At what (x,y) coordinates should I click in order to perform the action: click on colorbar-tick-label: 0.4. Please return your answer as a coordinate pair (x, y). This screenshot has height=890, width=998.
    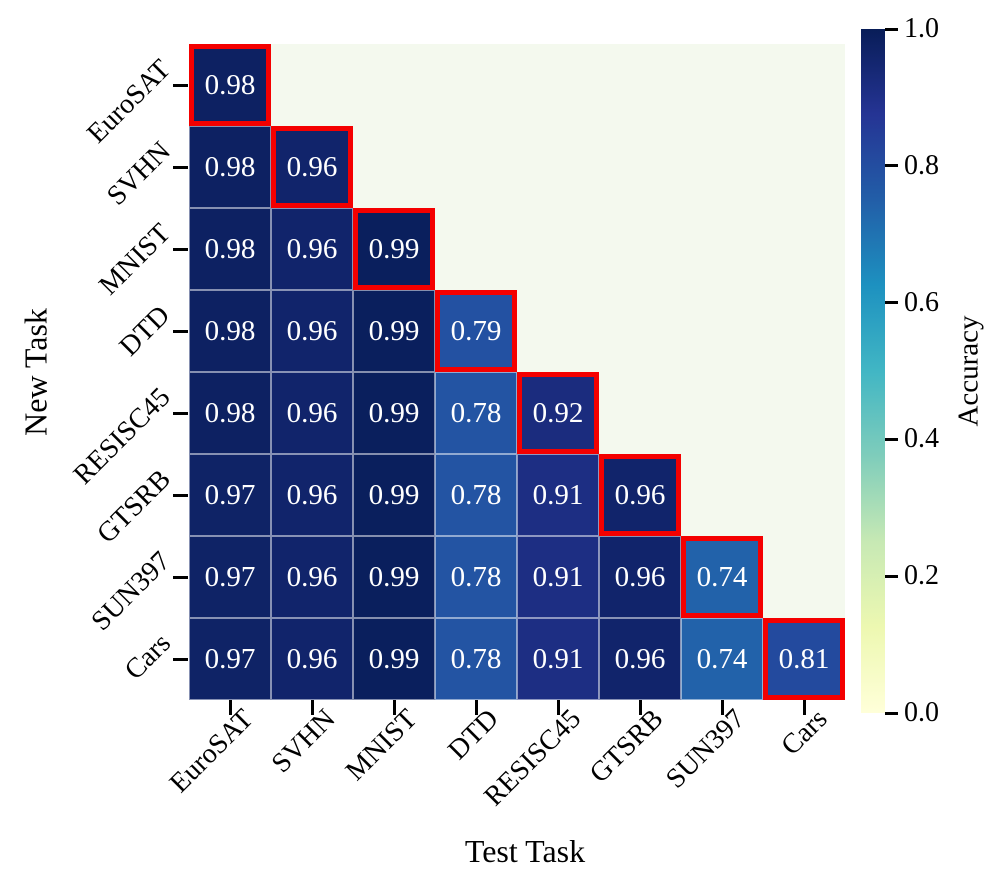
    Looking at the image, I should click on (921, 439).